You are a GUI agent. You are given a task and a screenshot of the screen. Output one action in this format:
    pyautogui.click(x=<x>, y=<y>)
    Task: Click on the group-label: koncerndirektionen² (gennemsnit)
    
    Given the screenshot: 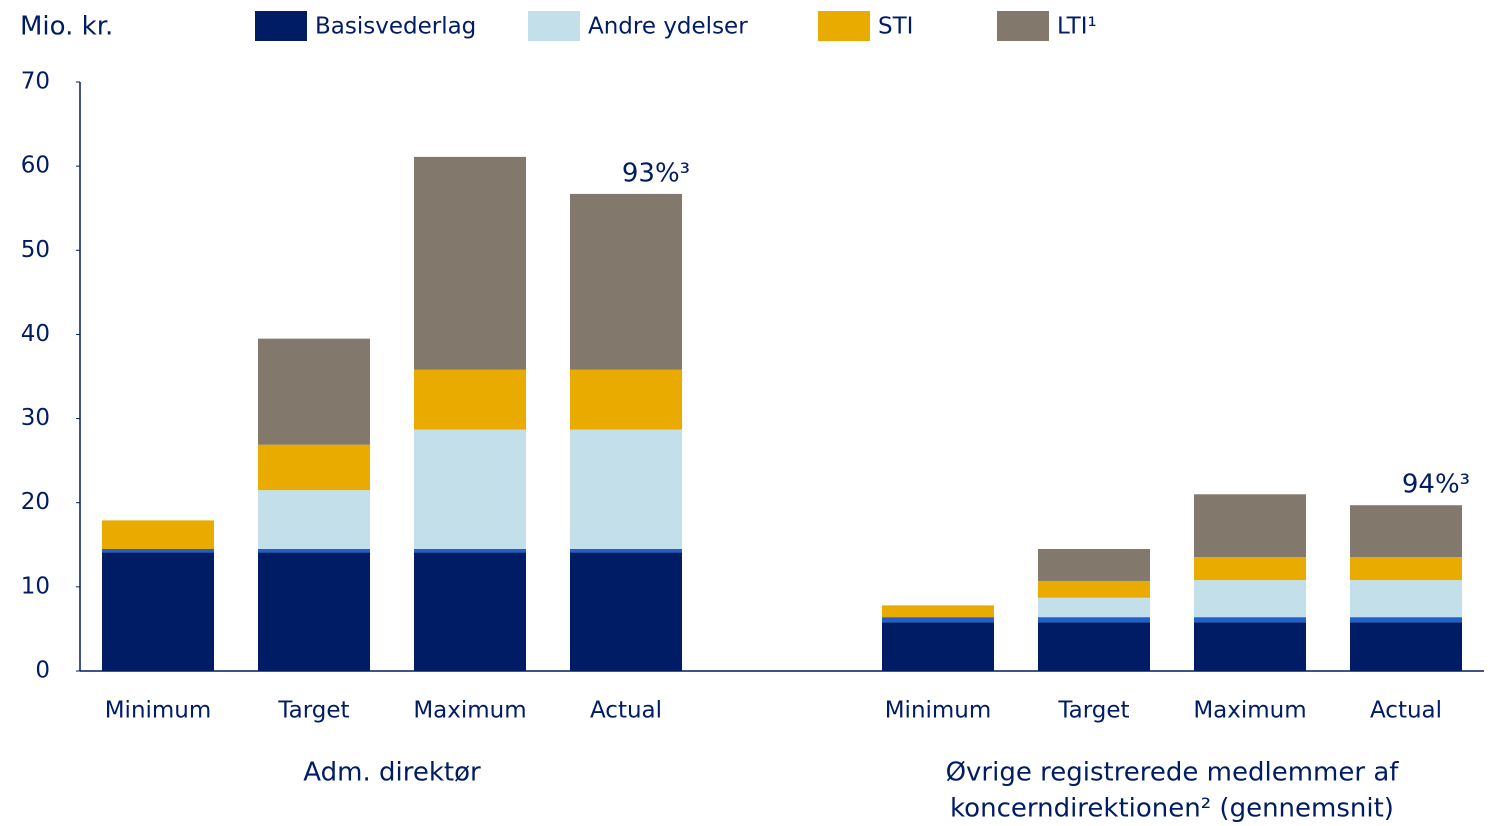 What is the action you would take?
    pyautogui.click(x=1172, y=809)
    